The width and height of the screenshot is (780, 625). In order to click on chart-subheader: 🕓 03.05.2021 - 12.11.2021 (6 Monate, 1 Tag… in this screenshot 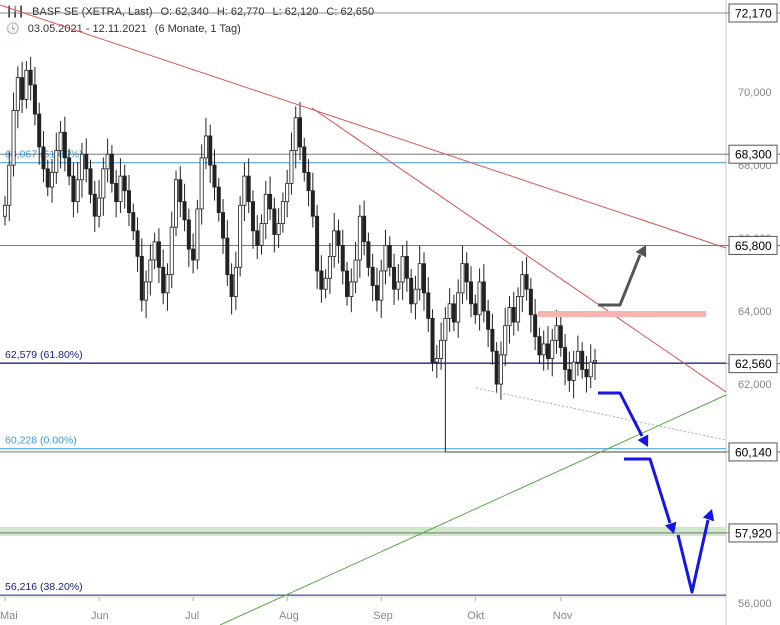, I will do `click(127, 28)`.